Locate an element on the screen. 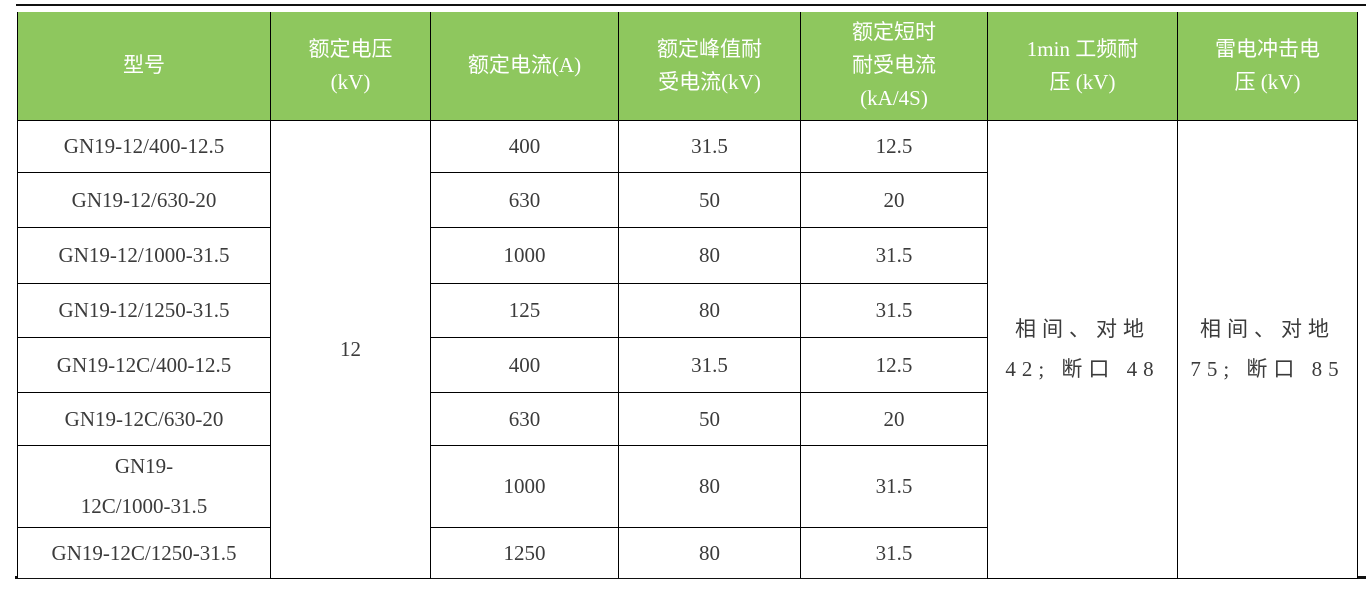  model-cell: GN19-12C/1250-31.5 is located at coordinates (144, 552).